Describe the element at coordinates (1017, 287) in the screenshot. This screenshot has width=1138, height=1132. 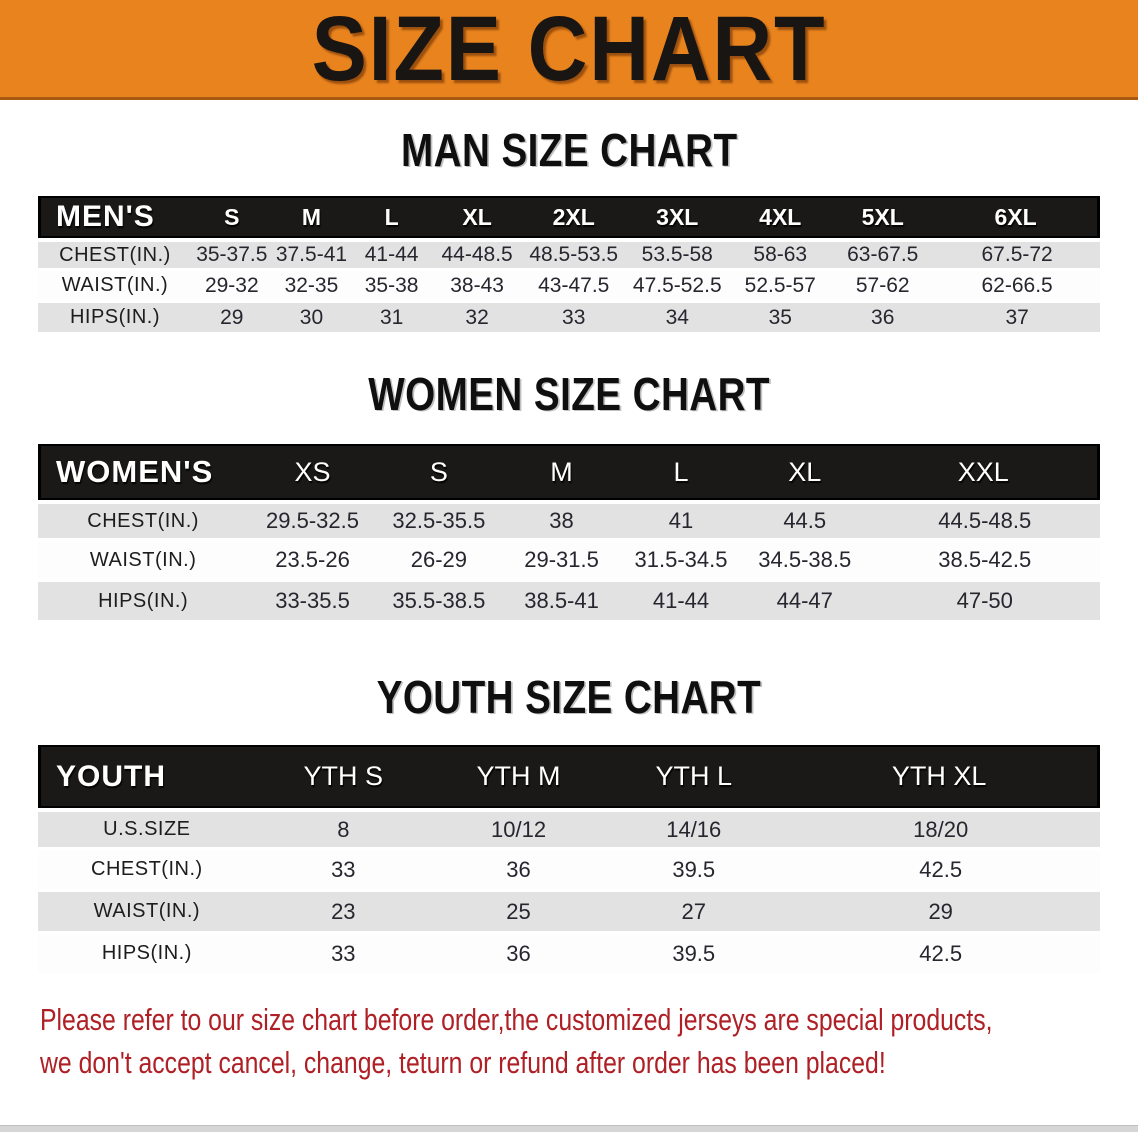
I see `size-cell: 62-66.5` at that location.